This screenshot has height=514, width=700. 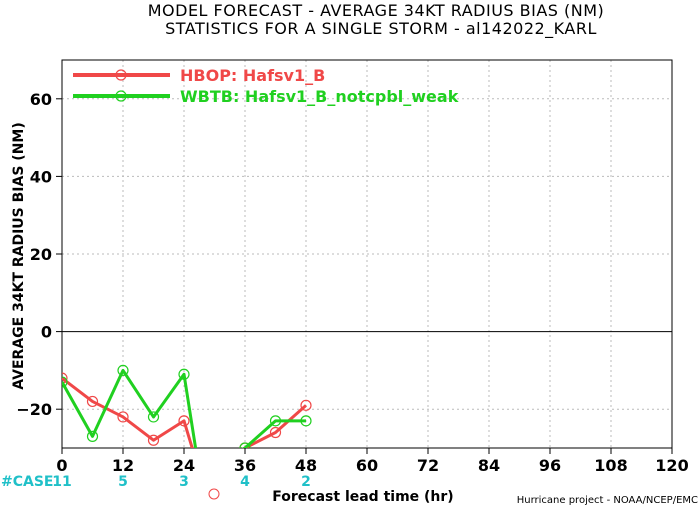 I want to click on case-count: 3, so click(x=184, y=482).